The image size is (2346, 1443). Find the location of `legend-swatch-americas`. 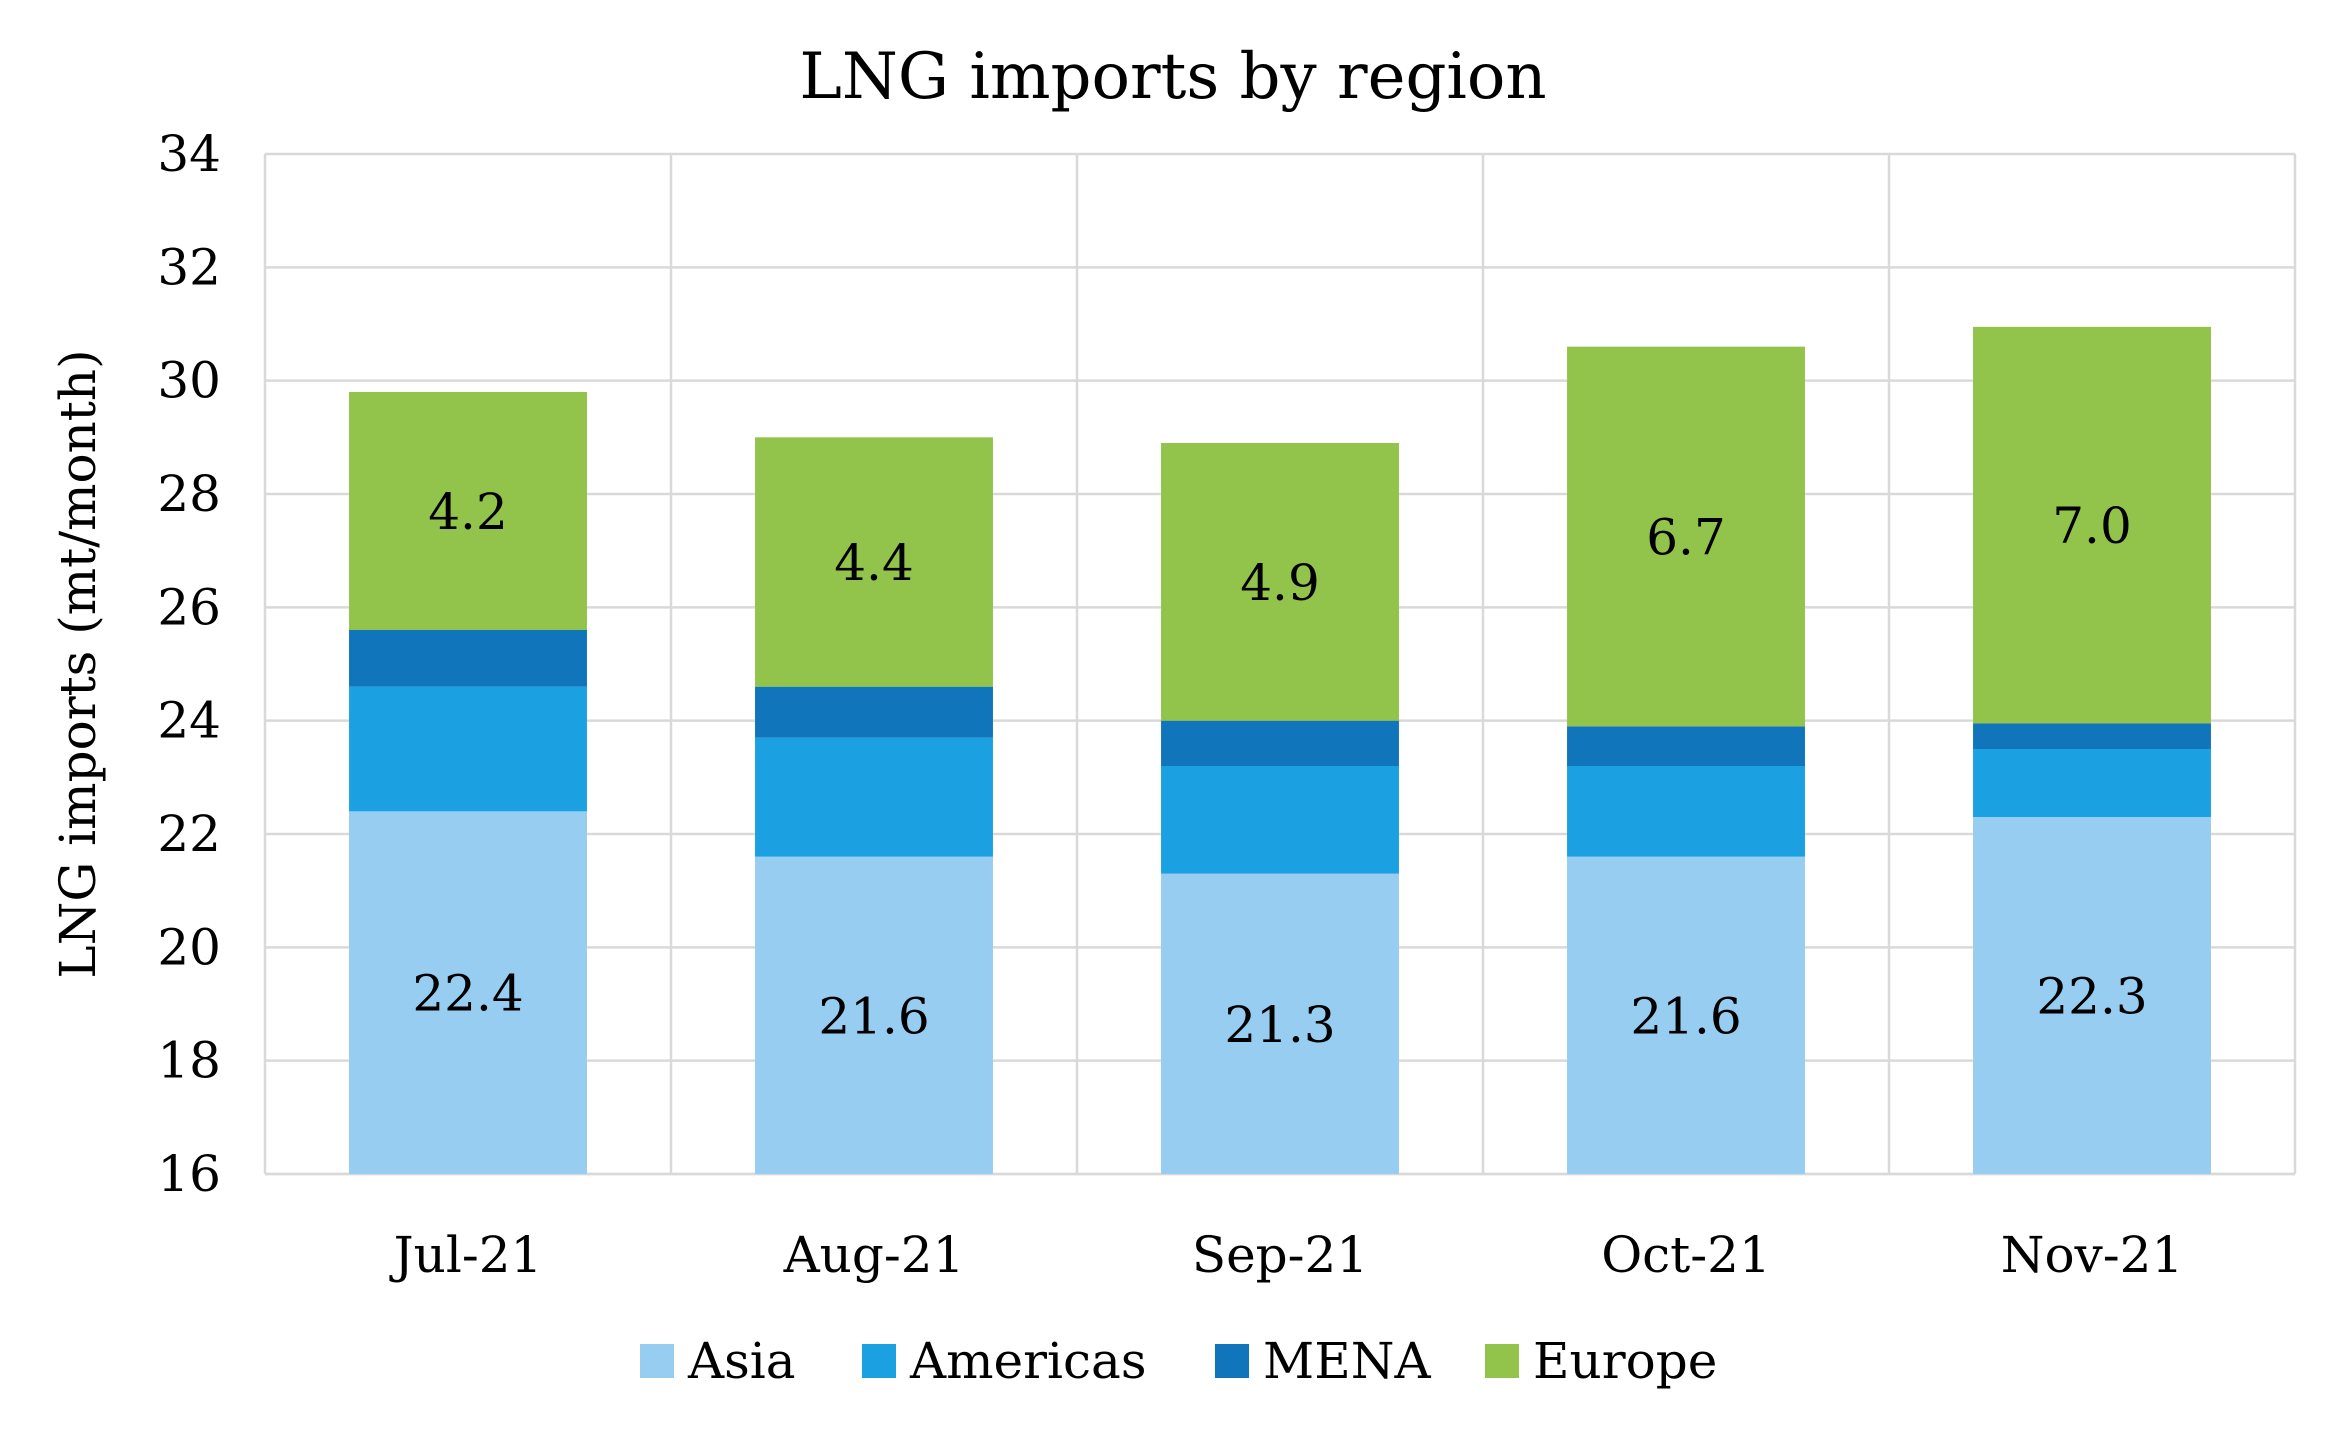

legend-swatch-americas is located at coordinates (879, 1361).